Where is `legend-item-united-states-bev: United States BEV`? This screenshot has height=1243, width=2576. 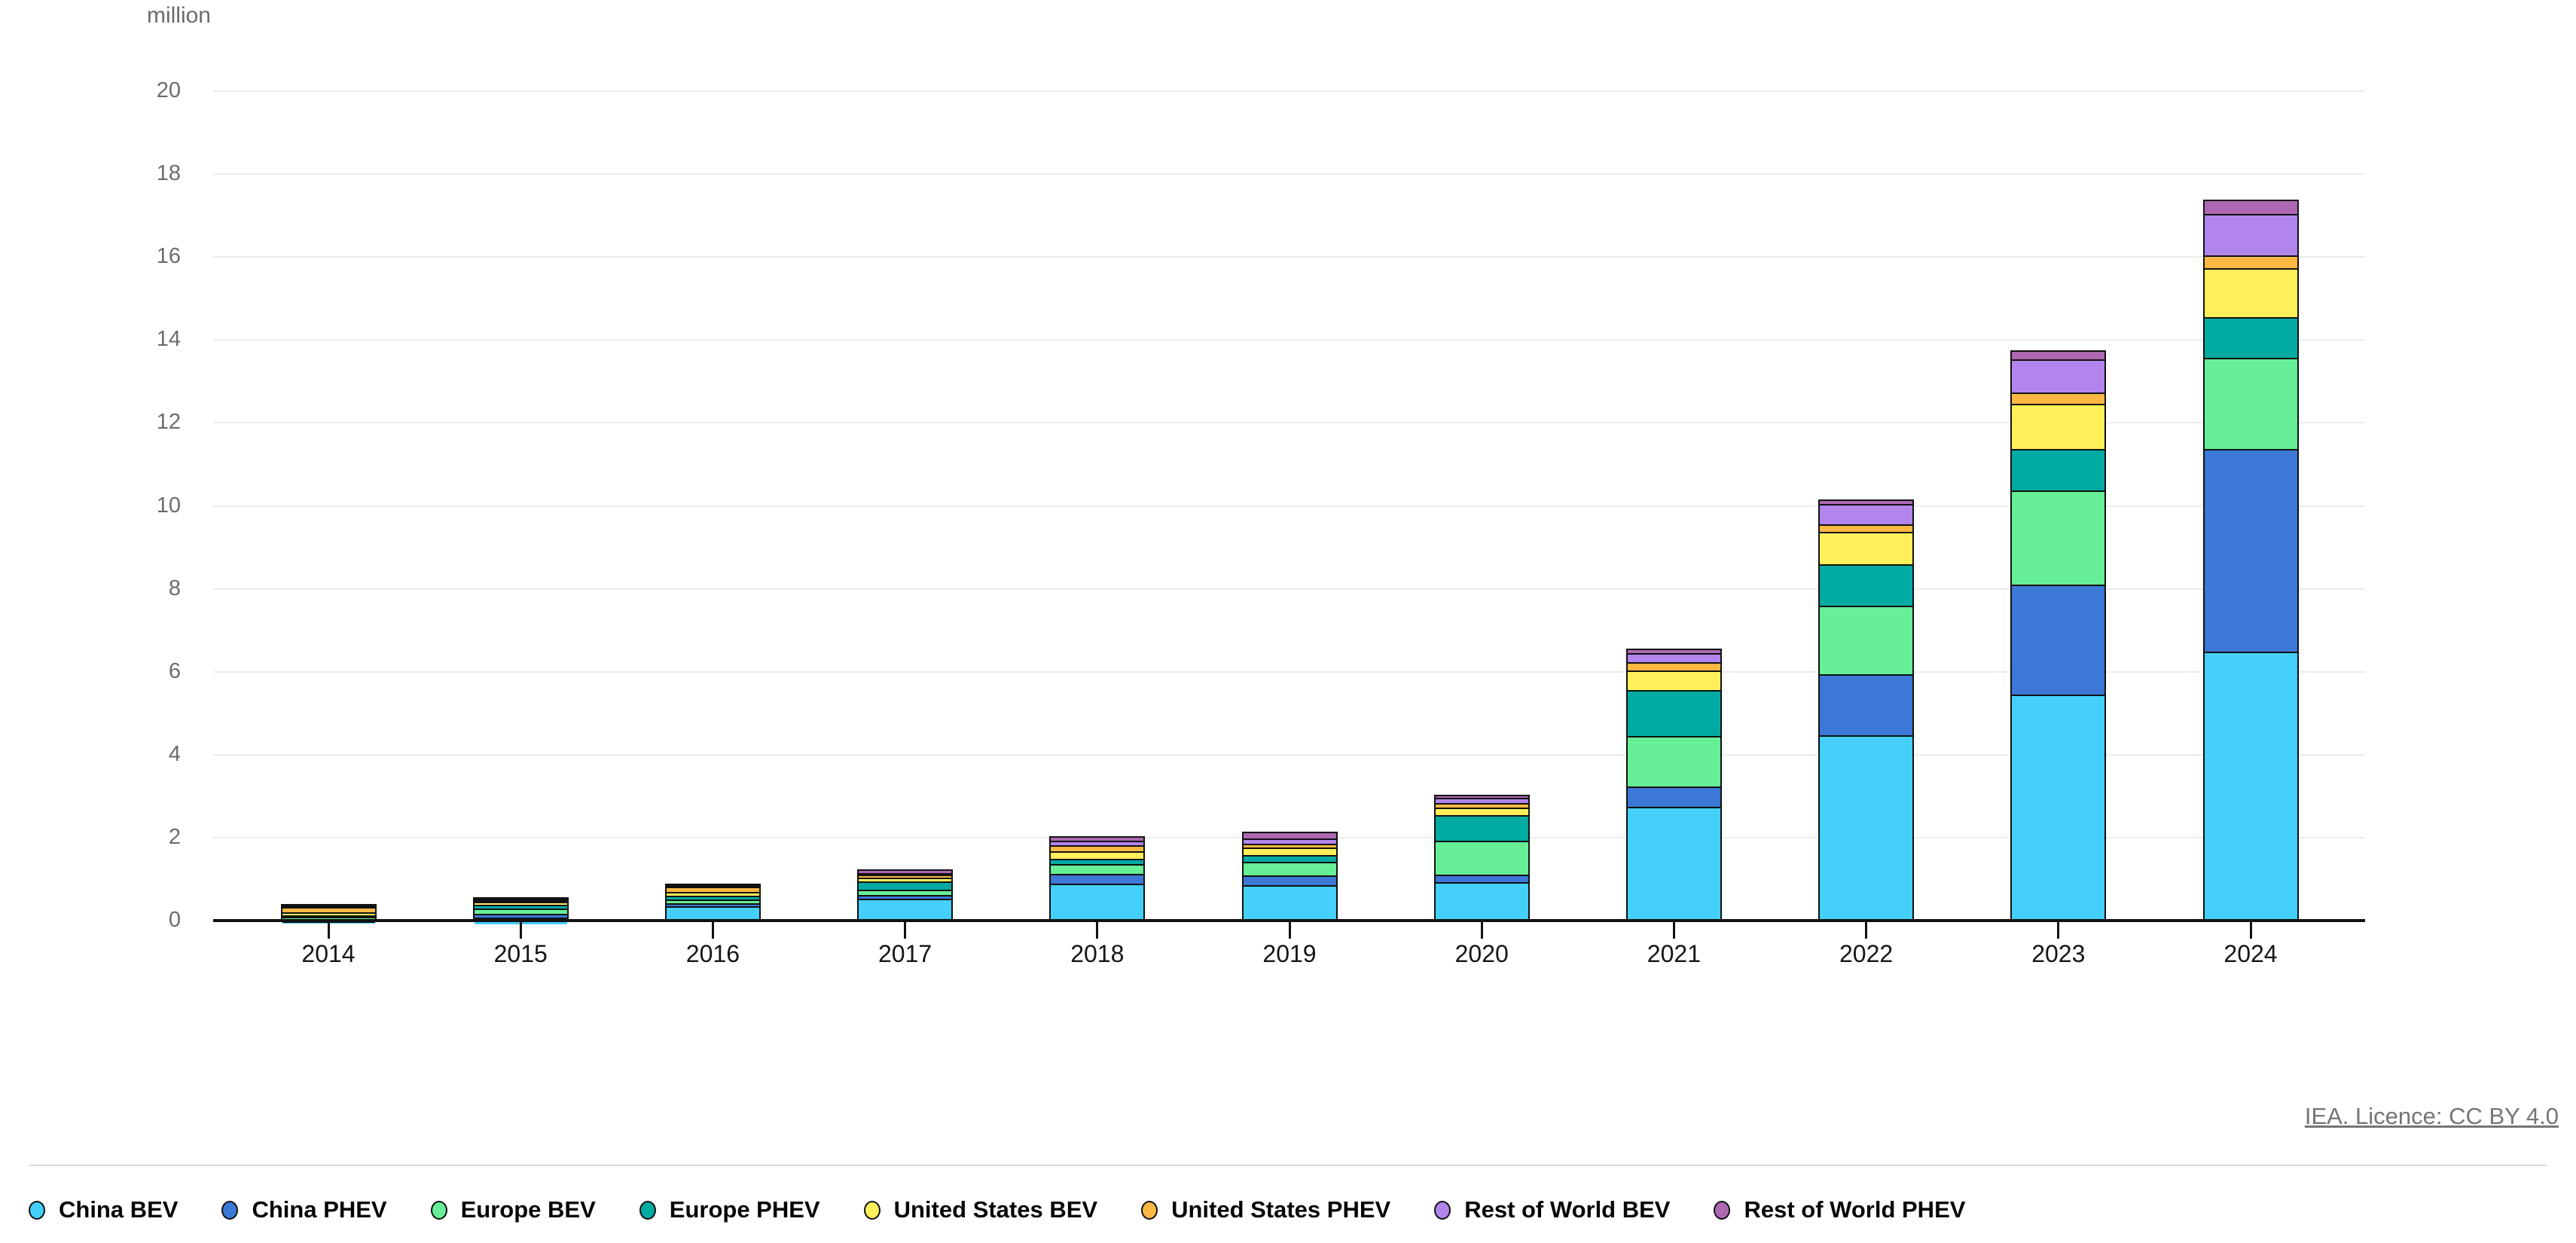
legend-item-united-states-bev: United States BEV is located at coordinates (980, 1209).